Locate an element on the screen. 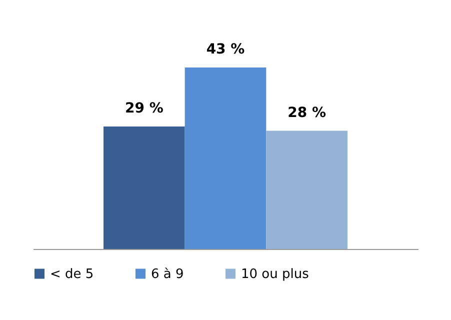  data-label: 29 % is located at coordinates (144, 108).